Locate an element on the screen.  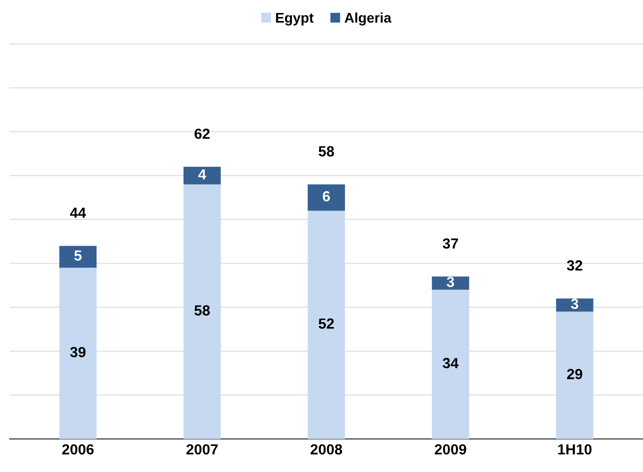
data-label: 52 is located at coordinates (326, 323).